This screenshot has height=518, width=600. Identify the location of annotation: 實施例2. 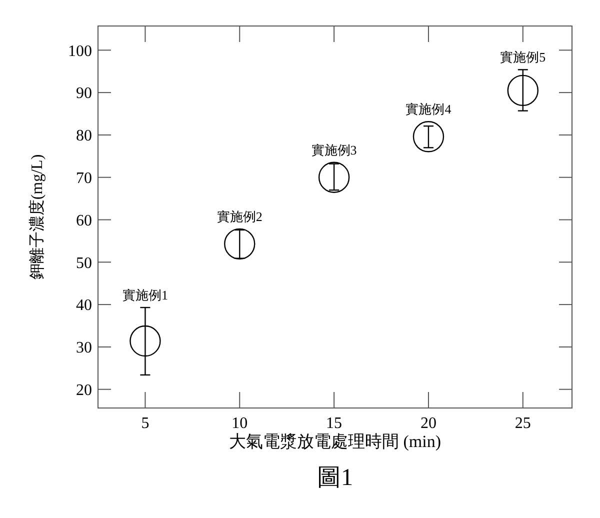
(239, 216).